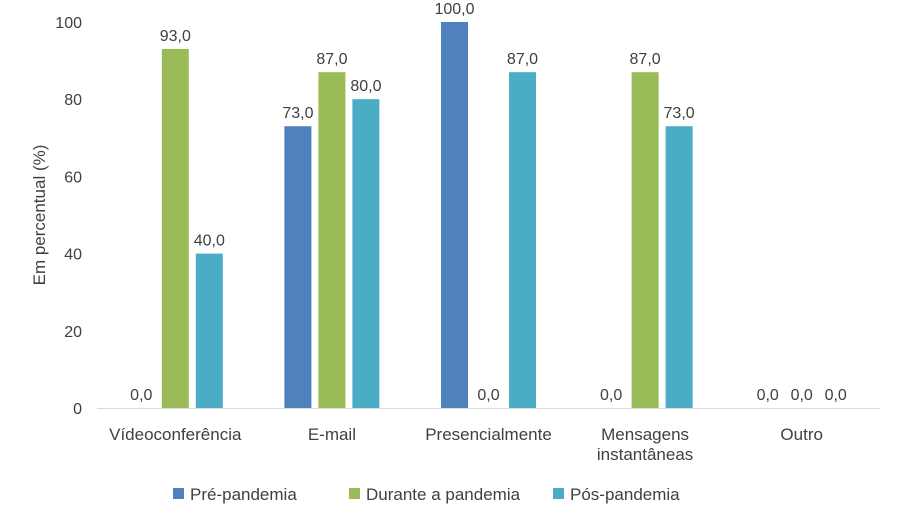 The image size is (900, 530). I want to click on data-label: 93,0, so click(175, 36).